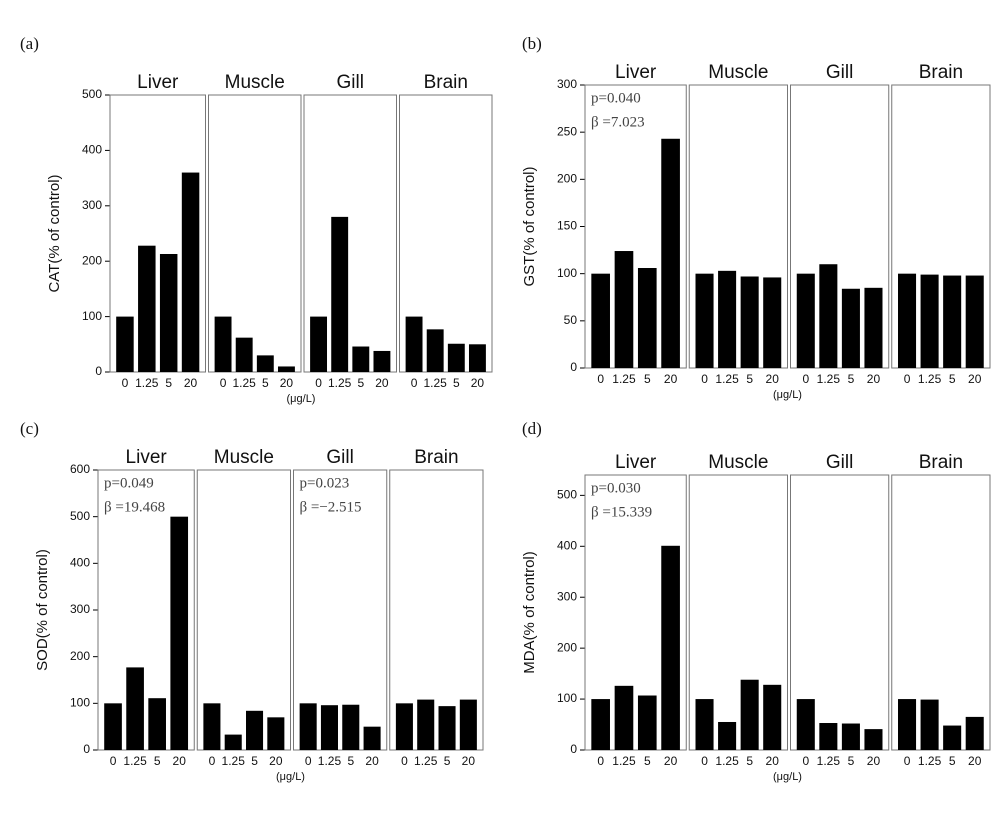 Image resolution: width=1001 pixels, height=816 pixels. Describe the element at coordinates (532, 43) in the screenshot. I see `panel-label: (b)` at that location.